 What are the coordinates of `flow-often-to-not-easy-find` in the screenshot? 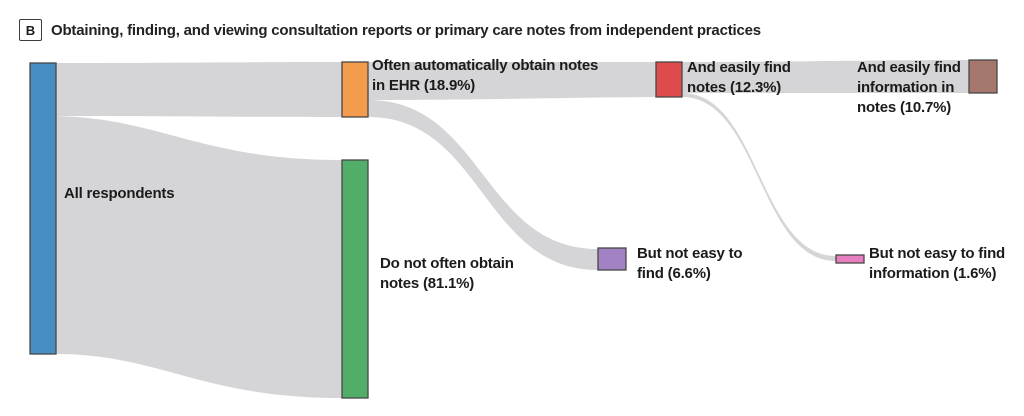 It's located at (483, 185).